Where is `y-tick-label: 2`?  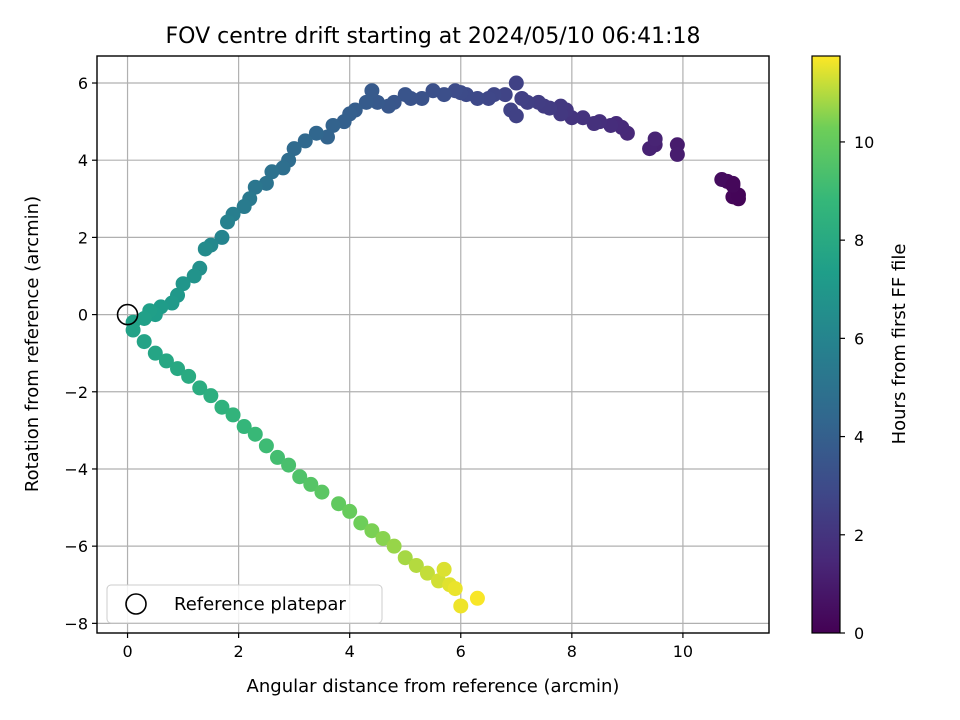 y-tick-label: 2 is located at coordinates (83, 237).